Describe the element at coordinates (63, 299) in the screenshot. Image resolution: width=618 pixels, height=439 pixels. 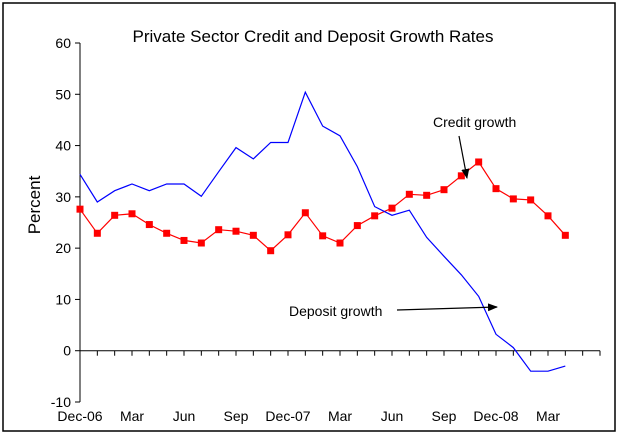
I see `y-tick-label: 10` at that location.